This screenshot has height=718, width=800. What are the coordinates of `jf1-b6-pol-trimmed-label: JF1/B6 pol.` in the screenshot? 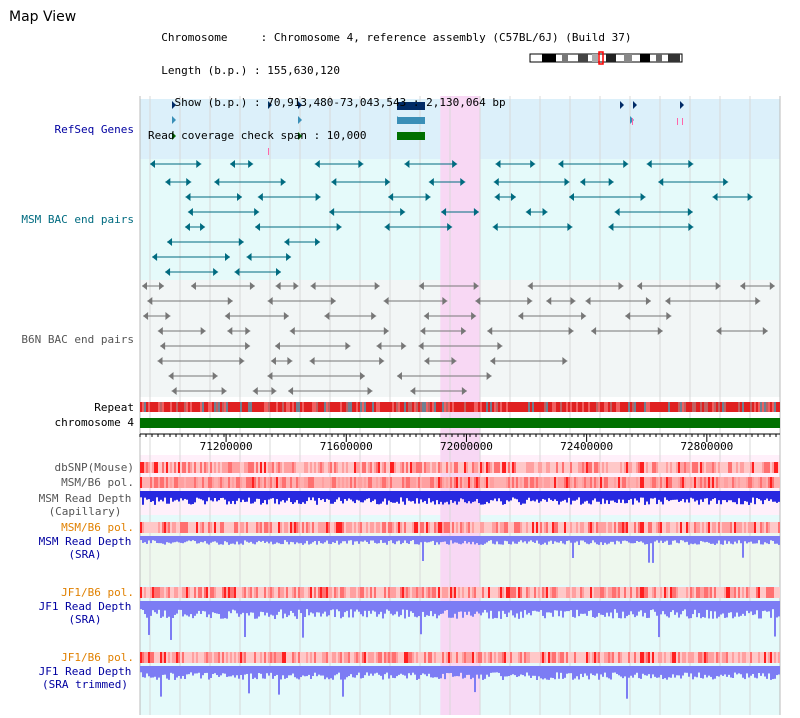 It's located at (97, 657).